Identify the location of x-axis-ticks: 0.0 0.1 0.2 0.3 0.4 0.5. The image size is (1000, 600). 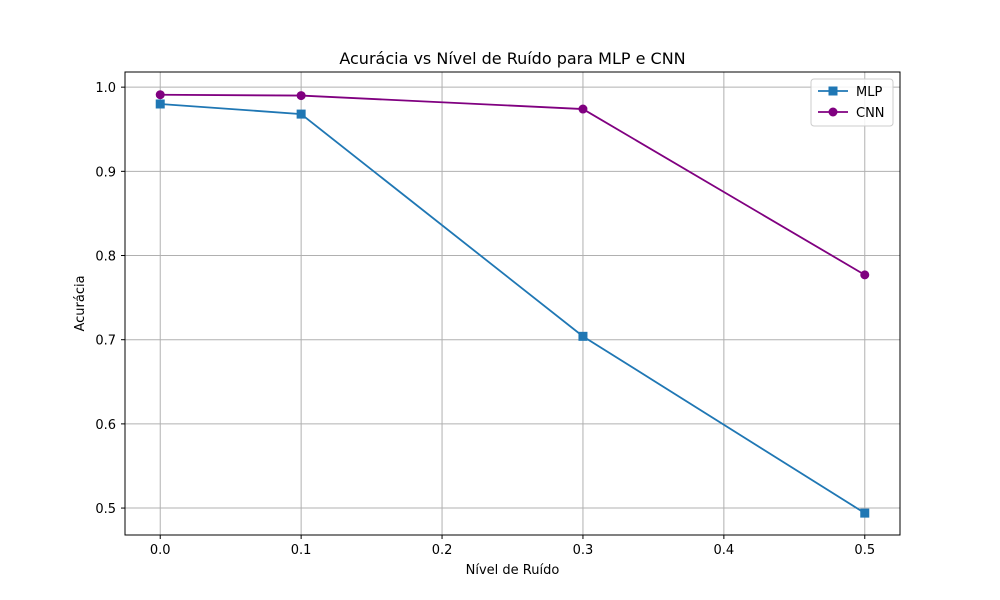
(512, 546).